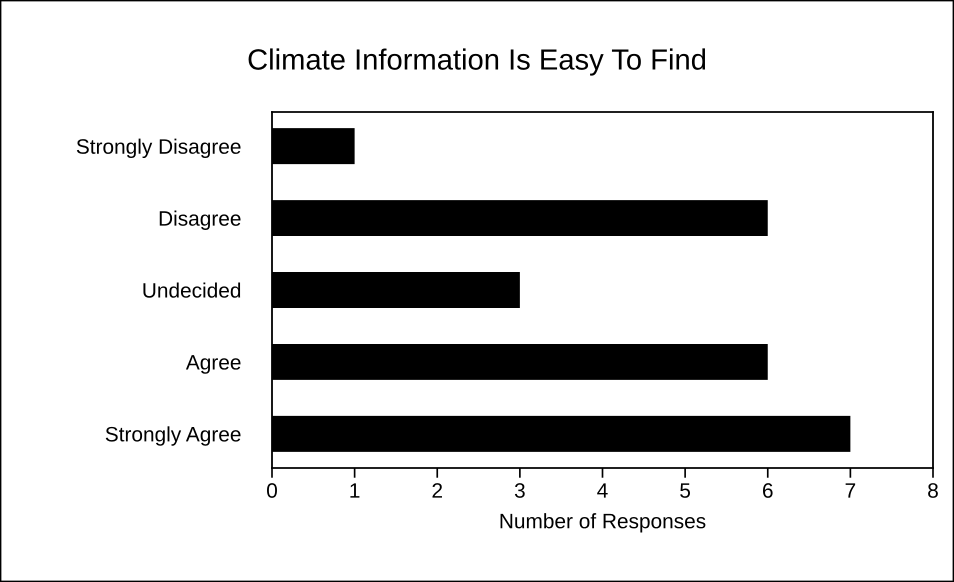  I want to click on x-tick-label: 5, so click(685, 490).